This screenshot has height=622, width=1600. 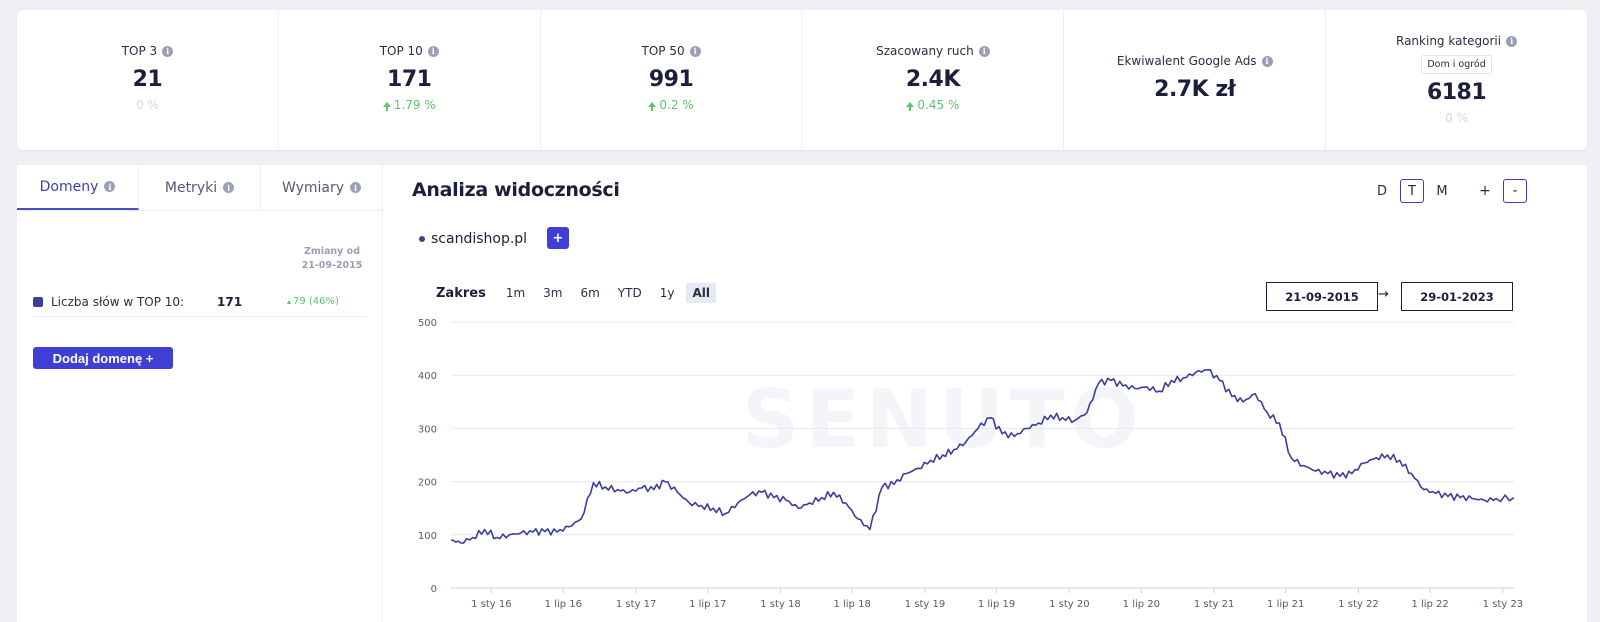 What do you see at coordinates (938, 105) in the screenshot?
I see `stat-change-text: 0.45 %` at bounding box center [938, 105].